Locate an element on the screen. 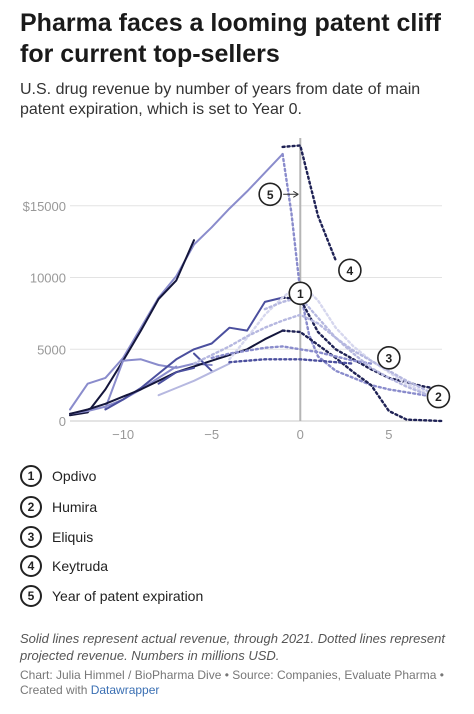 This screenshot has height=714, width=474. legend-label: Year of patent expiration is located at coordinates (128, 596).